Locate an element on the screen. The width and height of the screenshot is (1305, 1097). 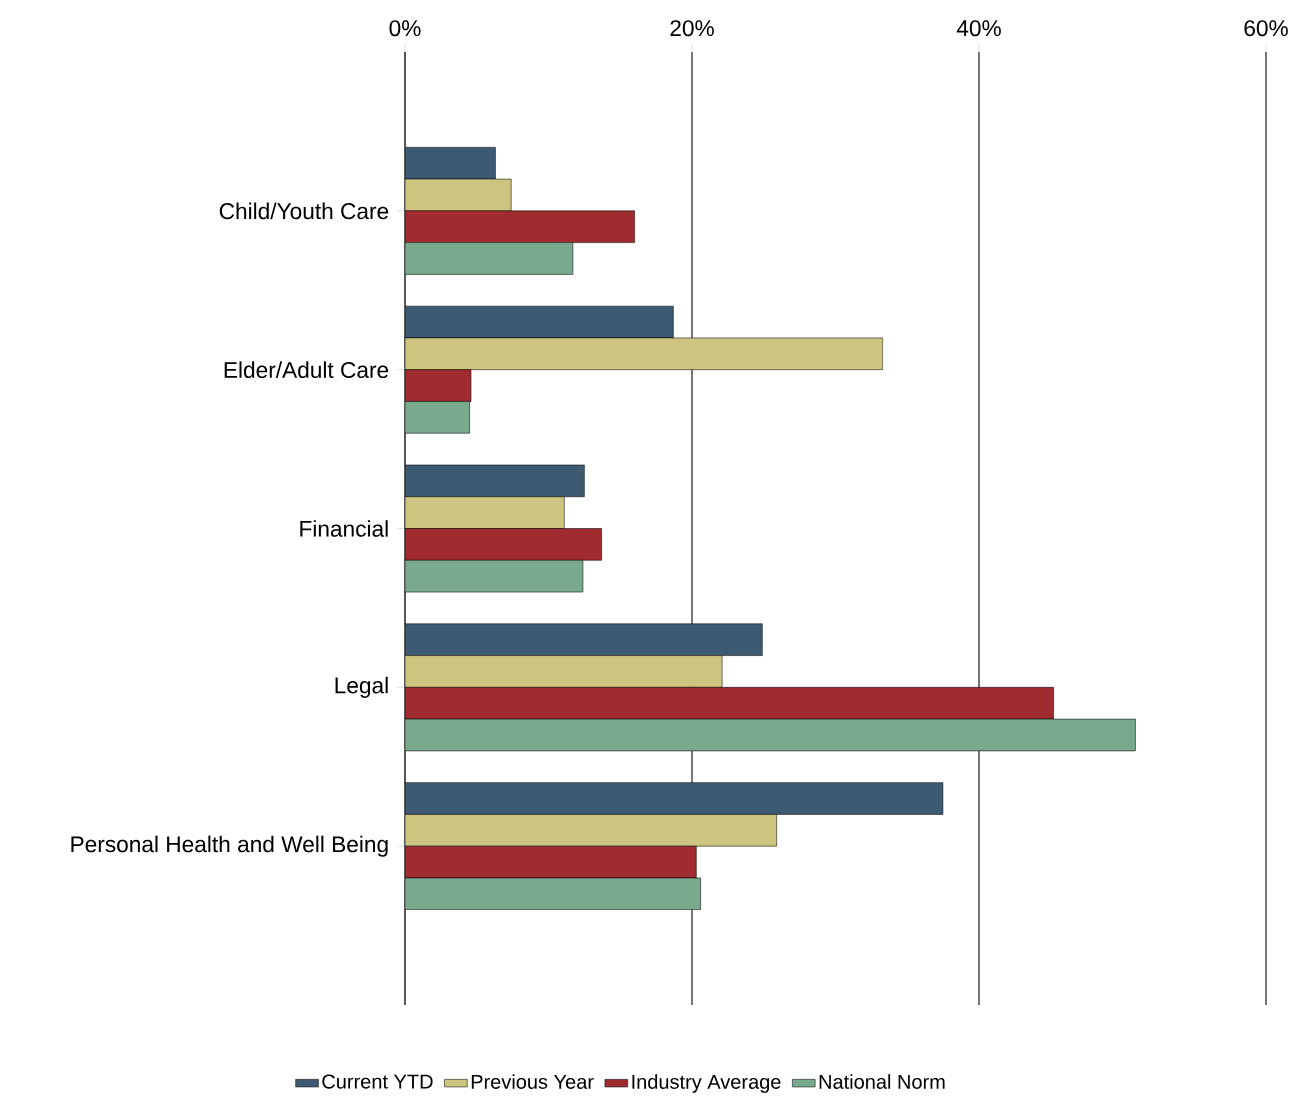
y-tick-label: Child/Youth Care is located at coordinates (304, 211).